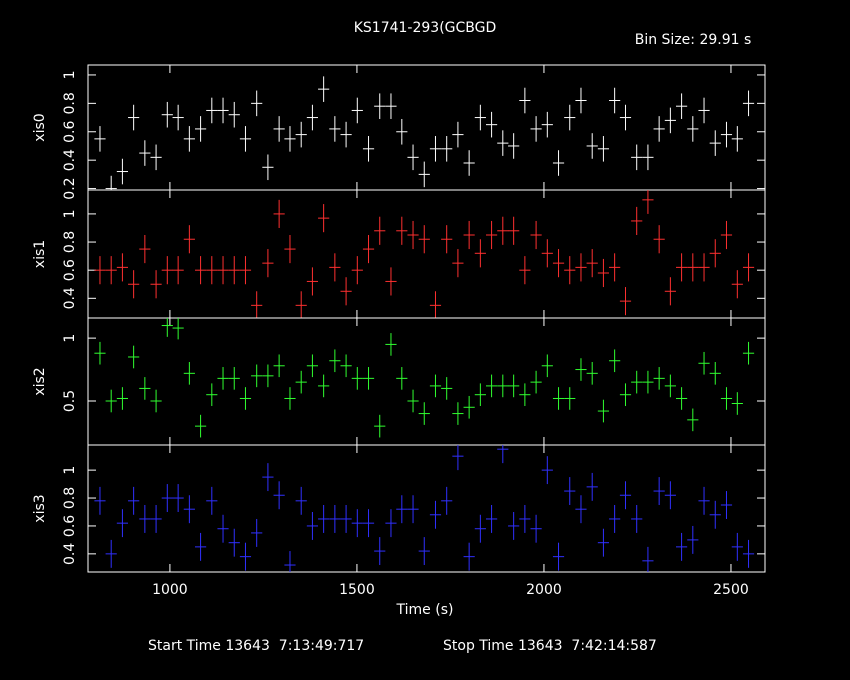 This screenshot has height=680, width=850. What do you see at coordinates (256, 646) in the screenshot?
I see `start-time: Start Time 13643 7:13:49:717` at bounding box center [256, 646].